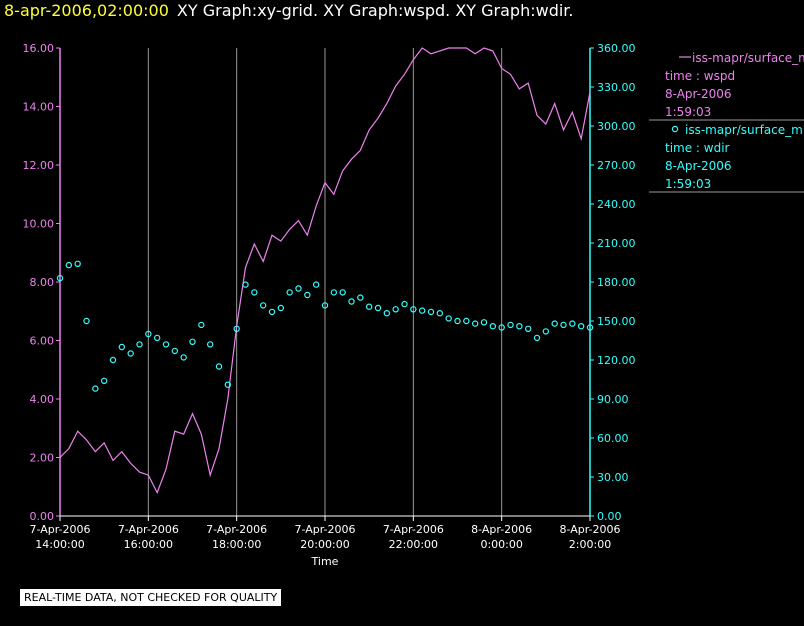  What do you see at coordinates (59, 544) in the screenshot?
I see `x-tick-label-time: 14:00:00` at bounding box center [59, 544].